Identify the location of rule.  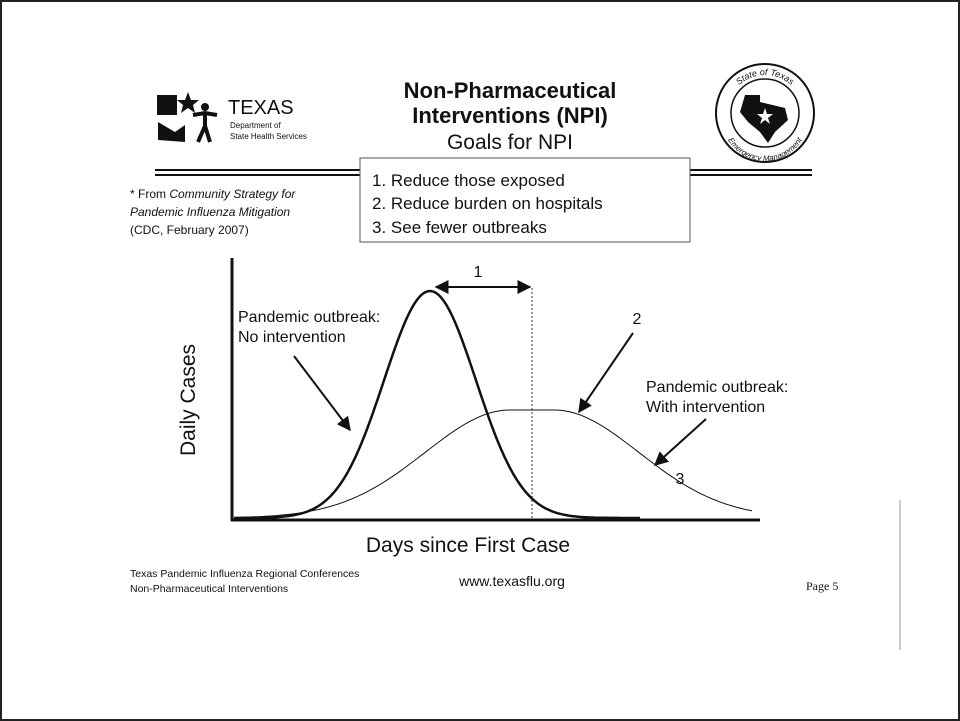
(483, 172).